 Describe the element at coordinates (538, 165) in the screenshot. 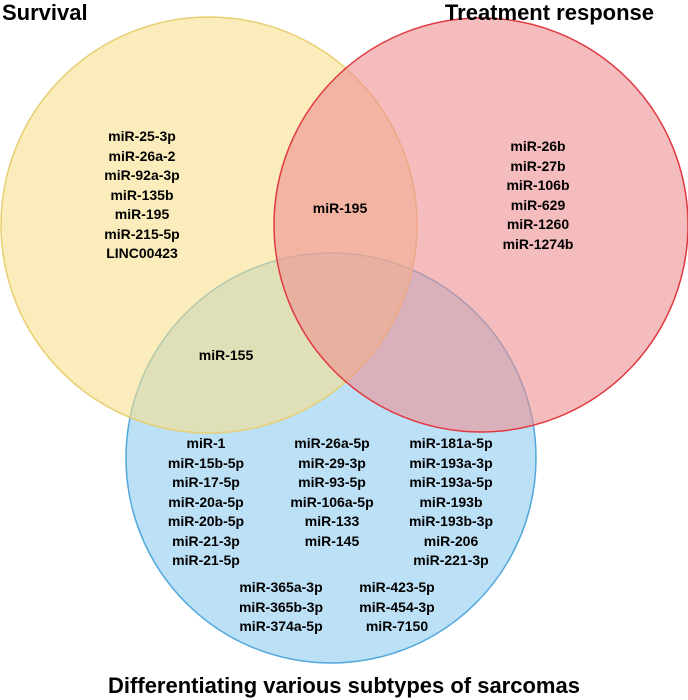

I see `mirna-label: miR-27b` at that location.